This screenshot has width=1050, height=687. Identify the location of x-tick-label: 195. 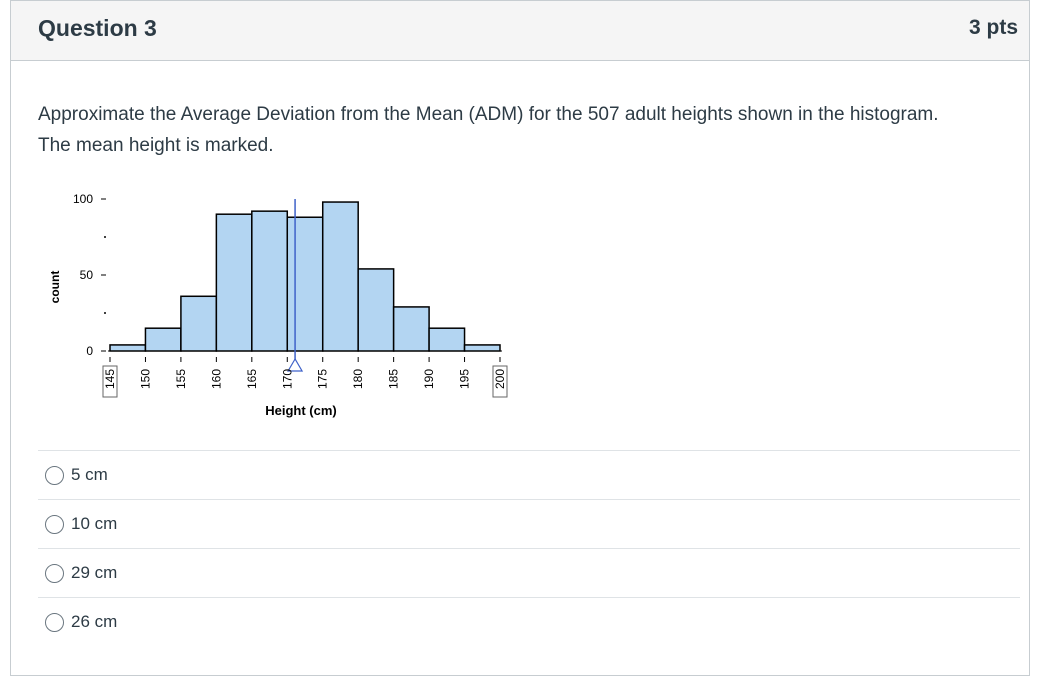
(465, 379).